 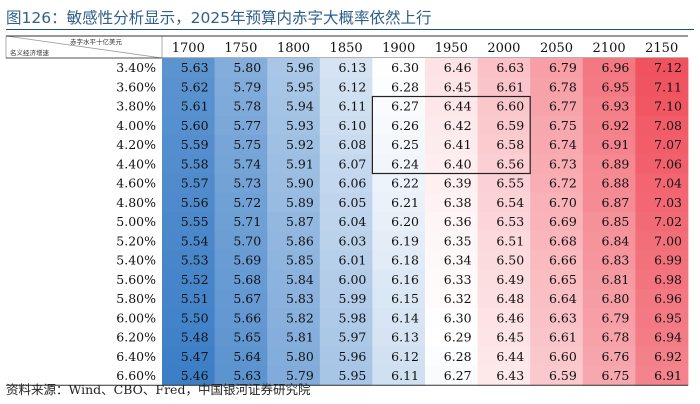 I want to click on cell-value: 6.25, so click(x=405, y=144).